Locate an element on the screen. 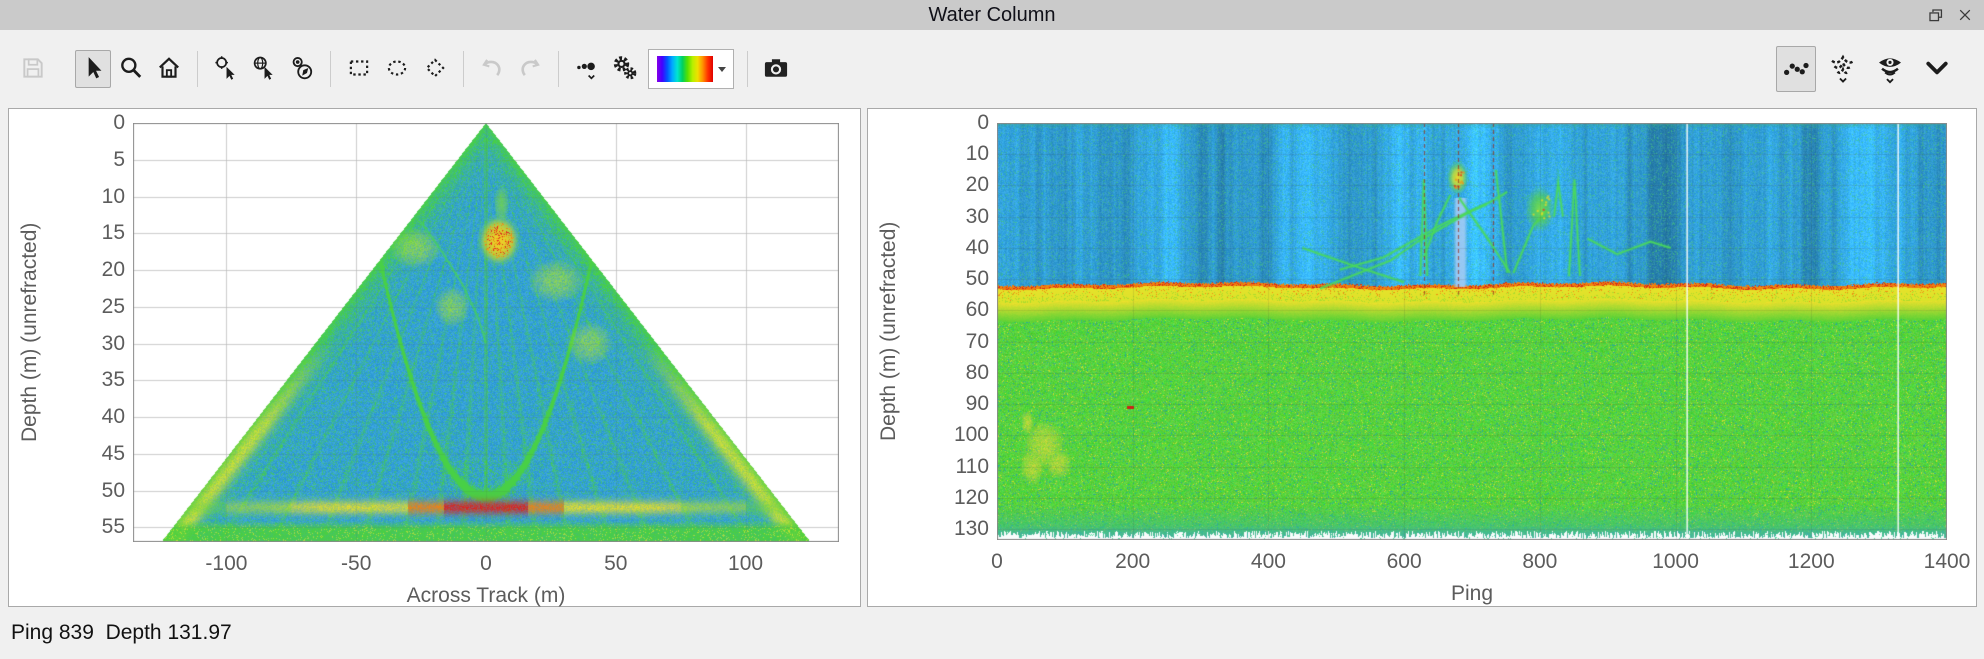 This screenshot has width=1984, height=659. window-controls is located at coordinates (1950, 15).